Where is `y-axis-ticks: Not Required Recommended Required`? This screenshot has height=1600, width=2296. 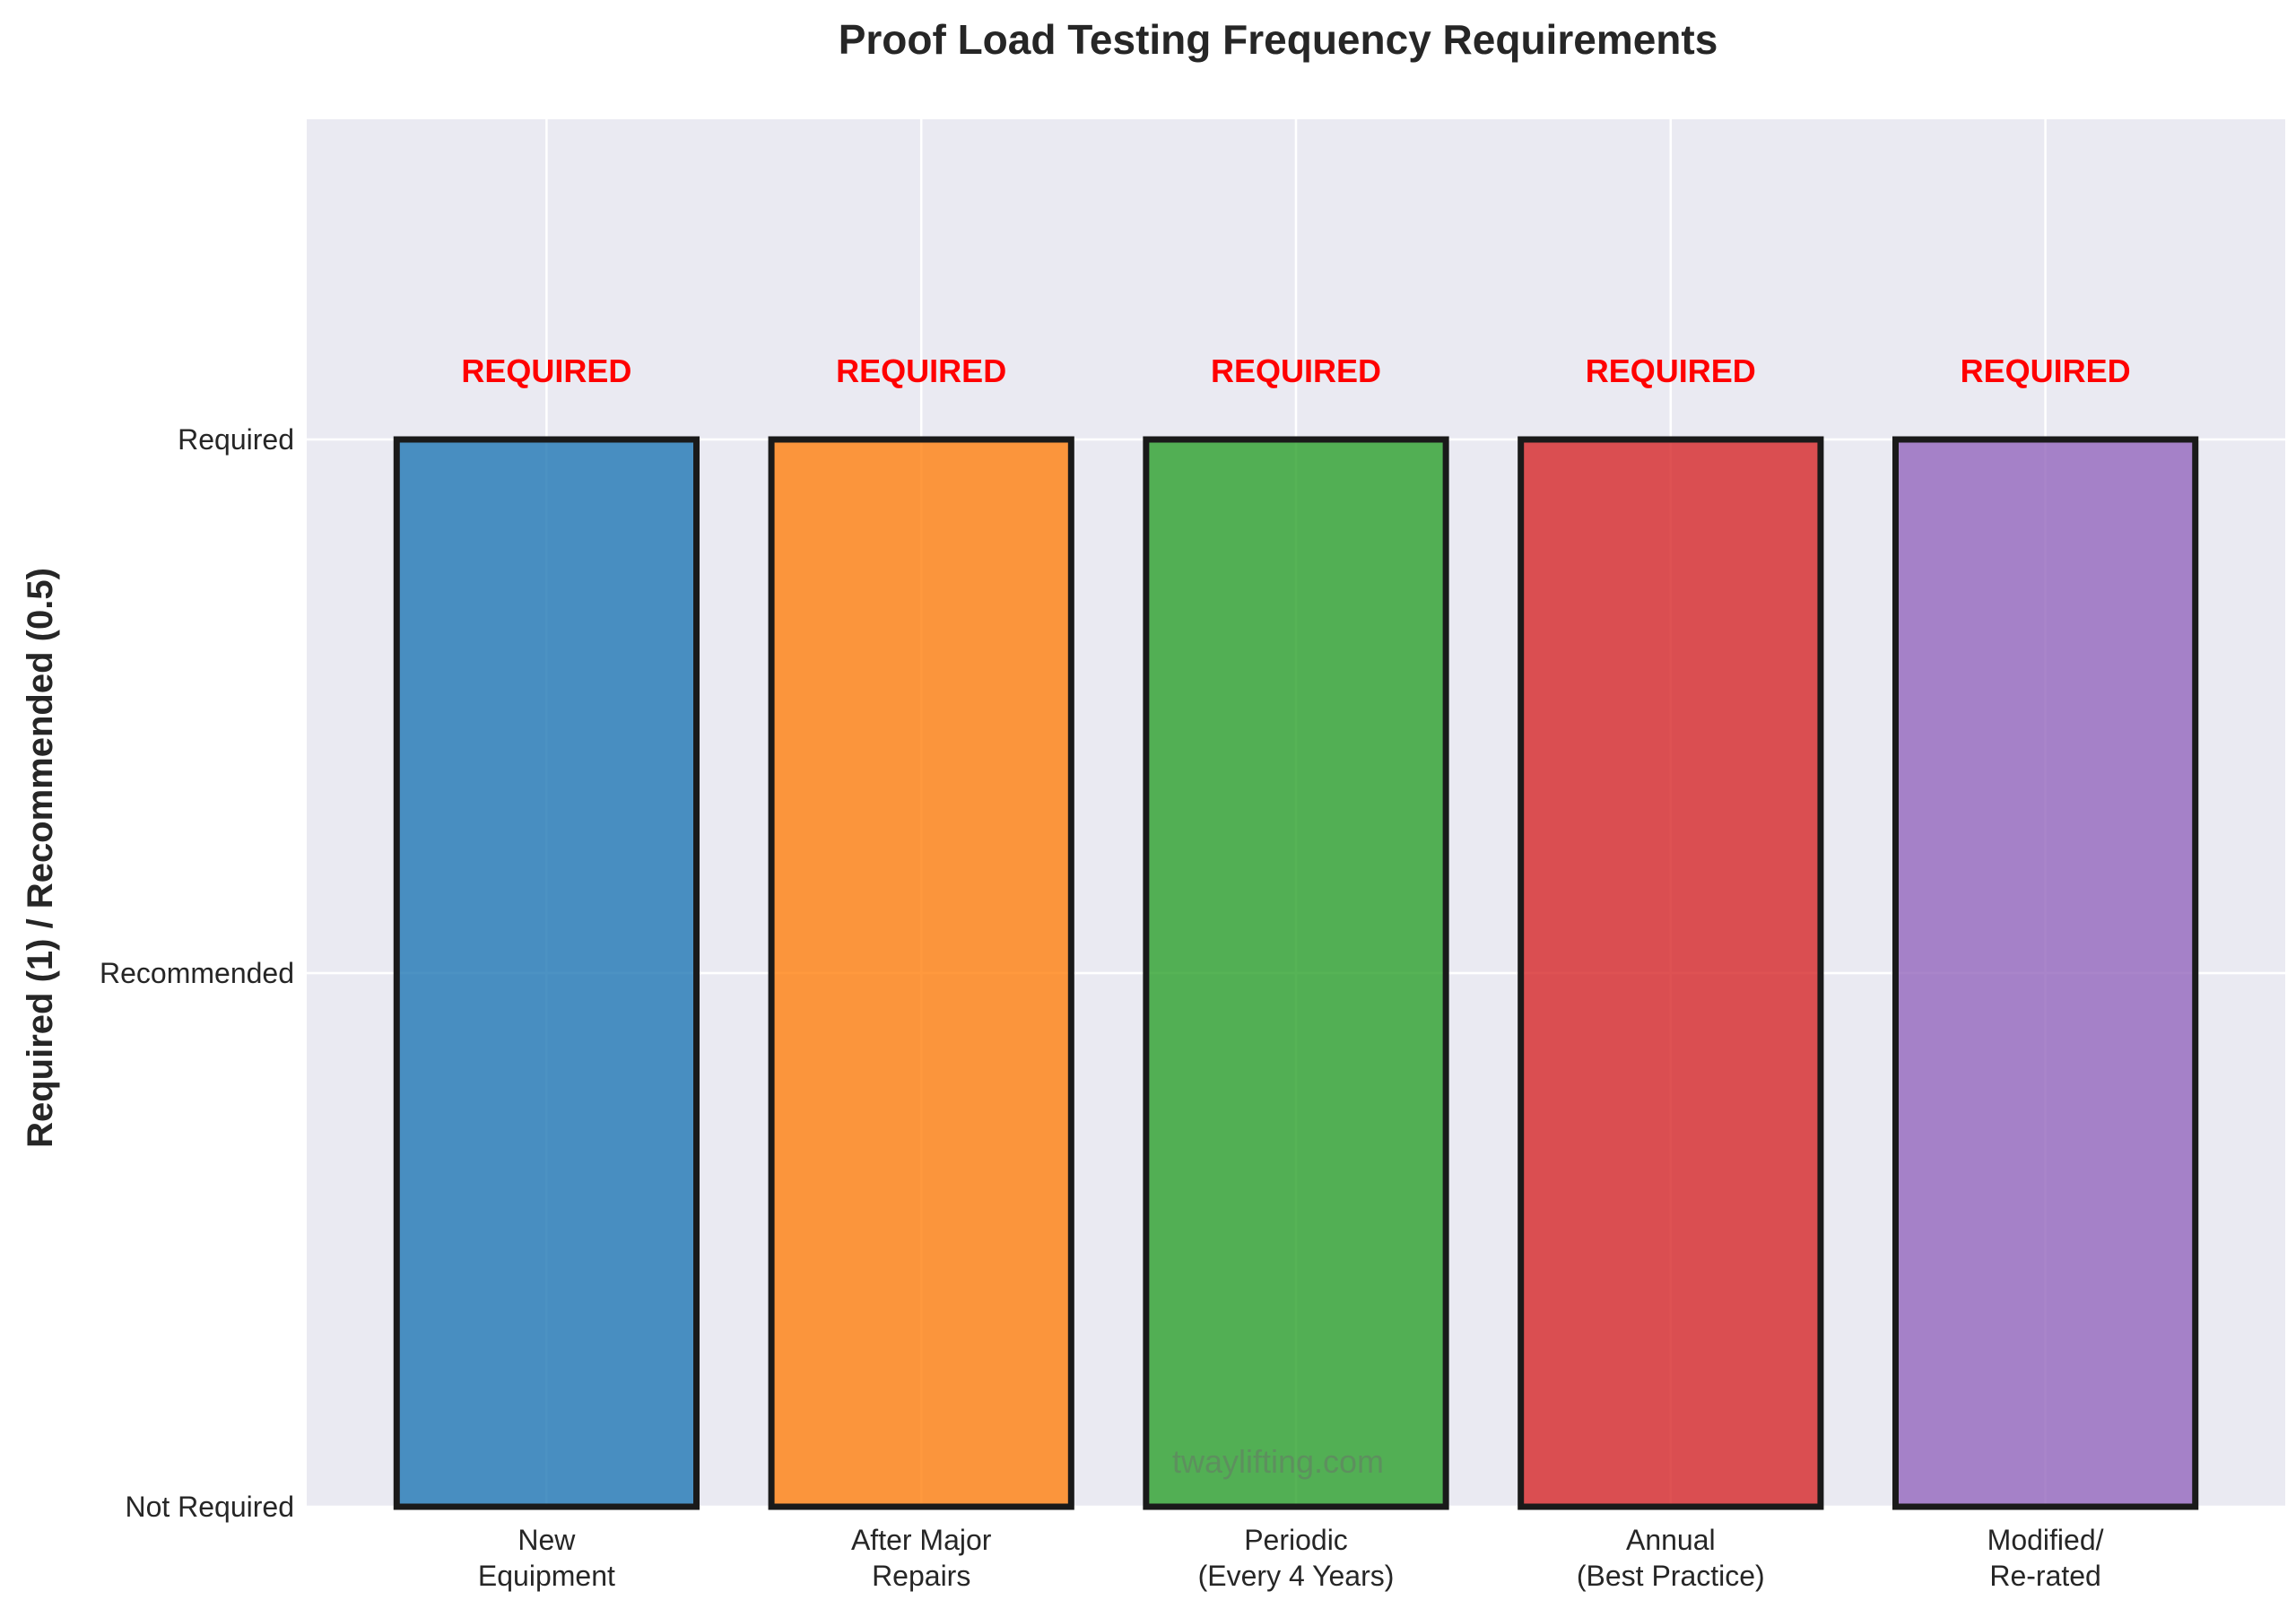
y-axis-ticks: Not Required Recommended Required is located at coordinates (197, 973).